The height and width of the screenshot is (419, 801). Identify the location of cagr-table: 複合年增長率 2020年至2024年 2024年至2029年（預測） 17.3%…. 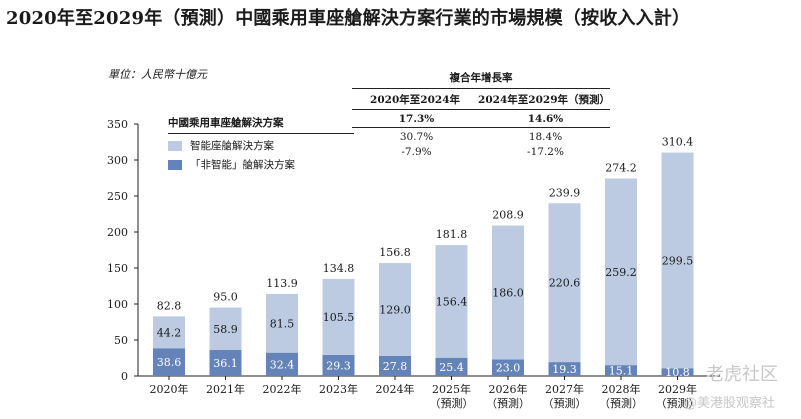
(481, 114).